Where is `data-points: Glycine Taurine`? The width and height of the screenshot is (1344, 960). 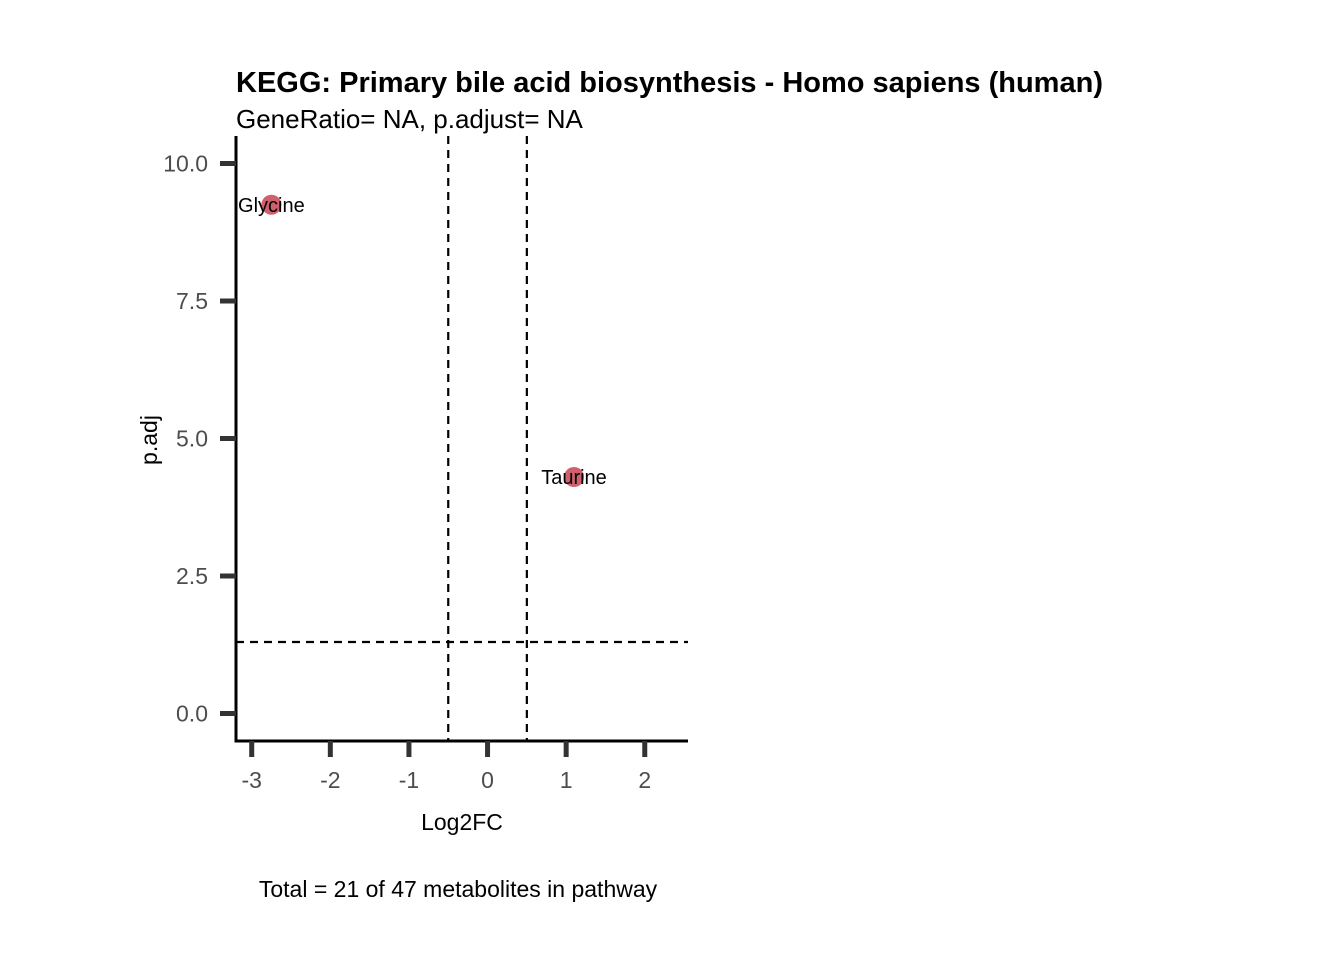
data-points: Glycine Taurine is located at coordinates (422, 341).